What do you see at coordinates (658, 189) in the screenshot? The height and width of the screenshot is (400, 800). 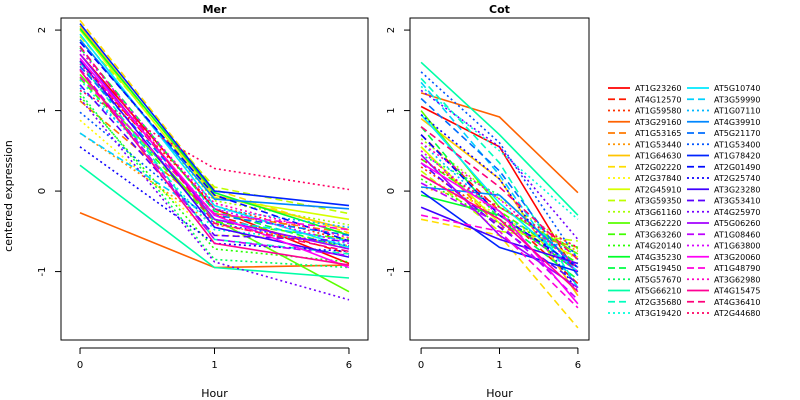 I see `legend-label: AT2G45910` at bounding box center [658, 189].